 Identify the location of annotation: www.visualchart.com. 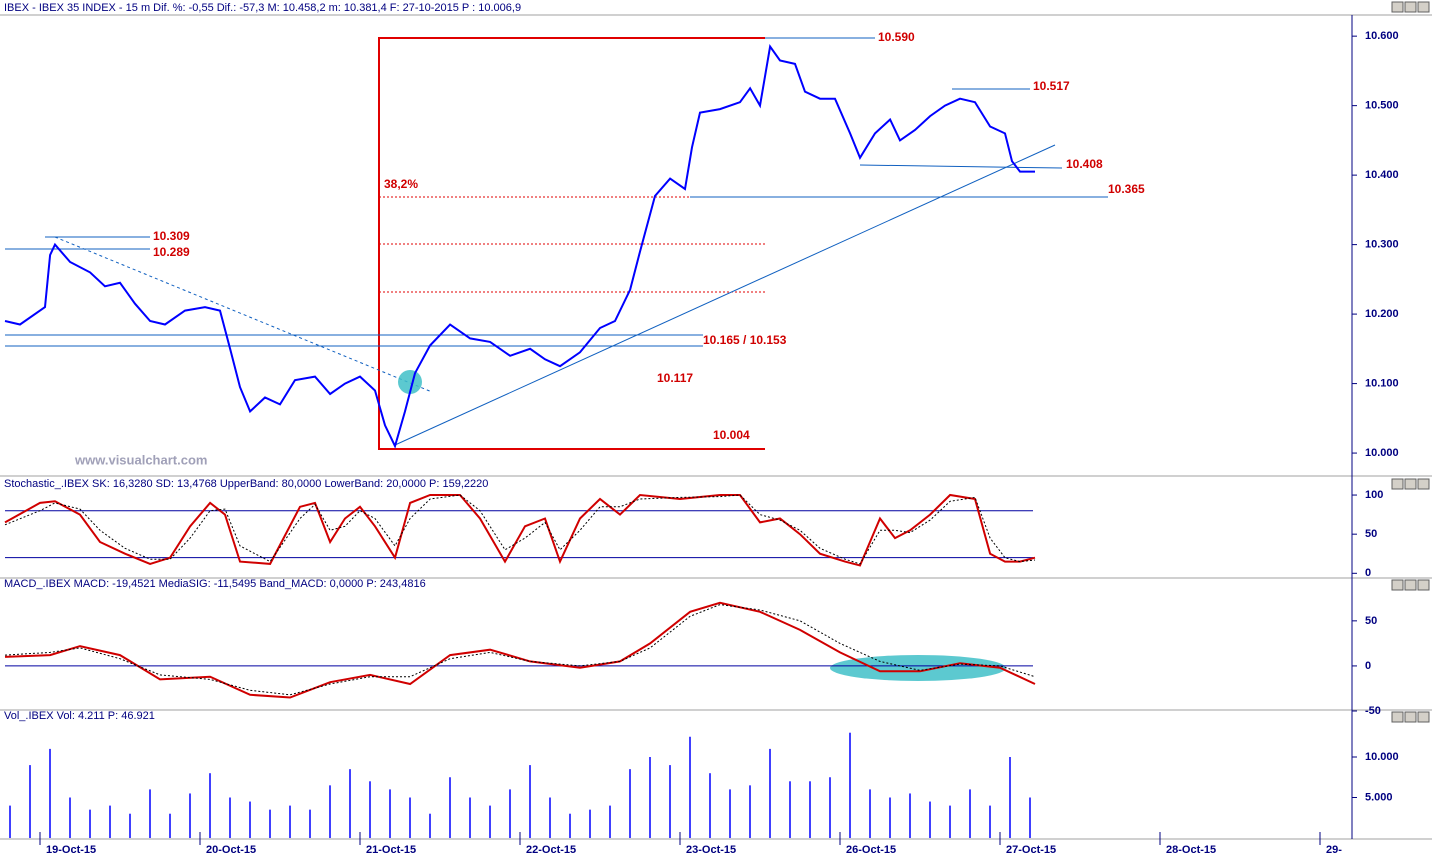
(140, 459).